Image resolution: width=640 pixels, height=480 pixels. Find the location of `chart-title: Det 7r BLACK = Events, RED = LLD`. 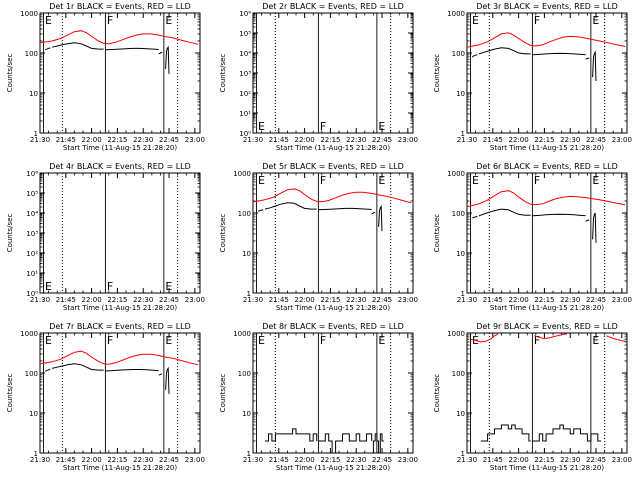

chart-title: Det 7r BLACK = Events, RED = LLD is located at coordinates (120, 326).